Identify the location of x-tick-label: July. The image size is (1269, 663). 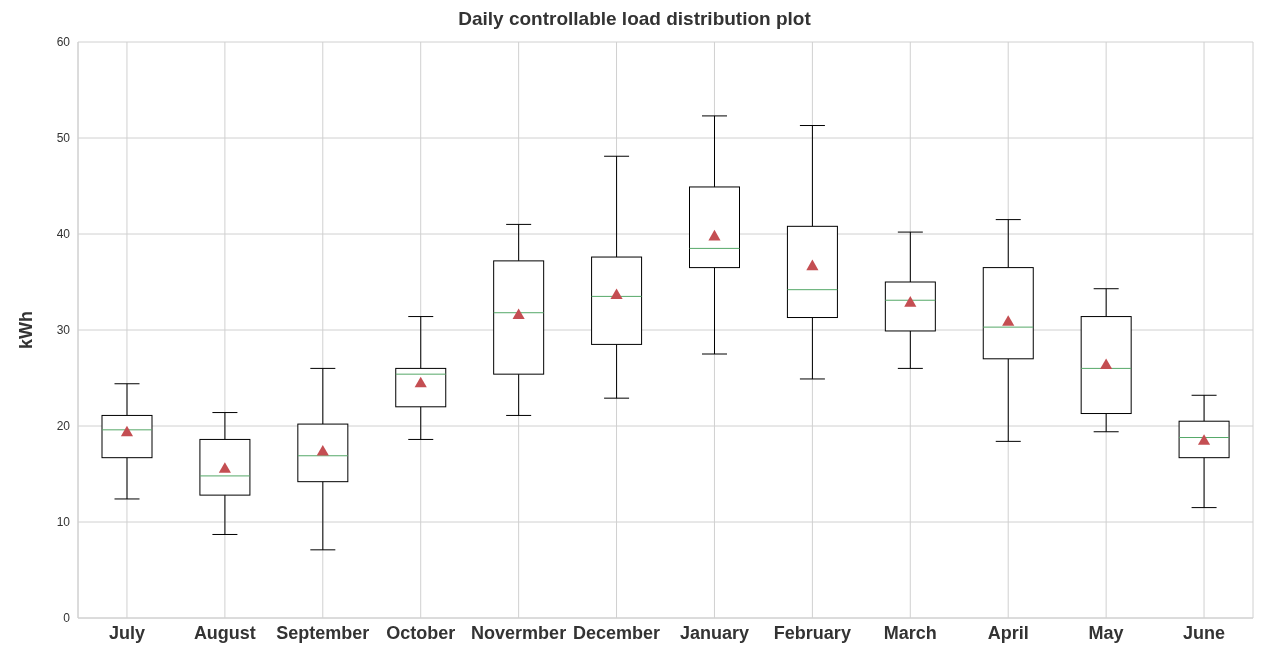
(126, 632).